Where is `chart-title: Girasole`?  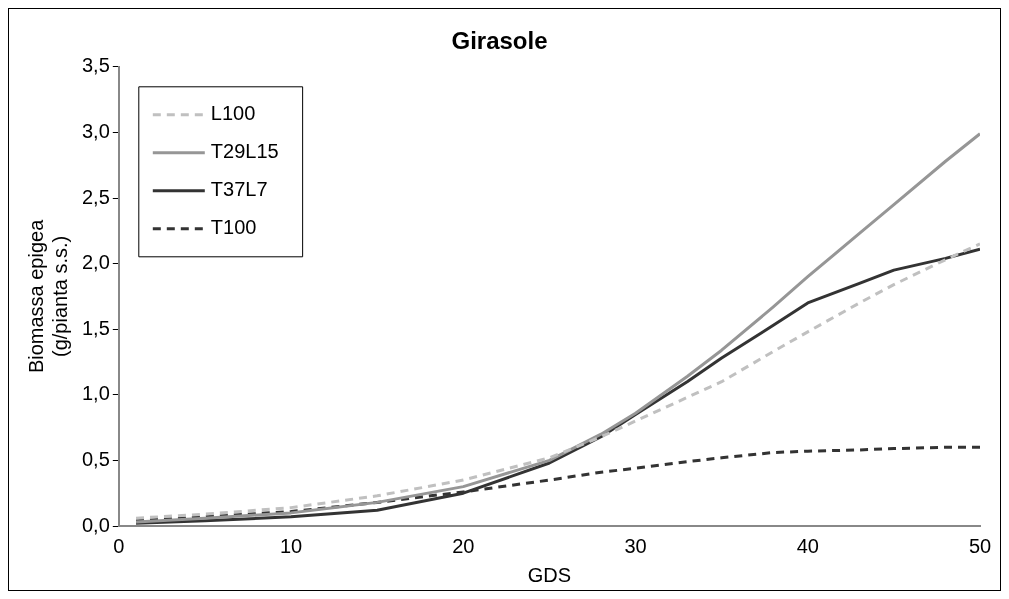 chart-title: Girasole is located at coordinates (499, 41).